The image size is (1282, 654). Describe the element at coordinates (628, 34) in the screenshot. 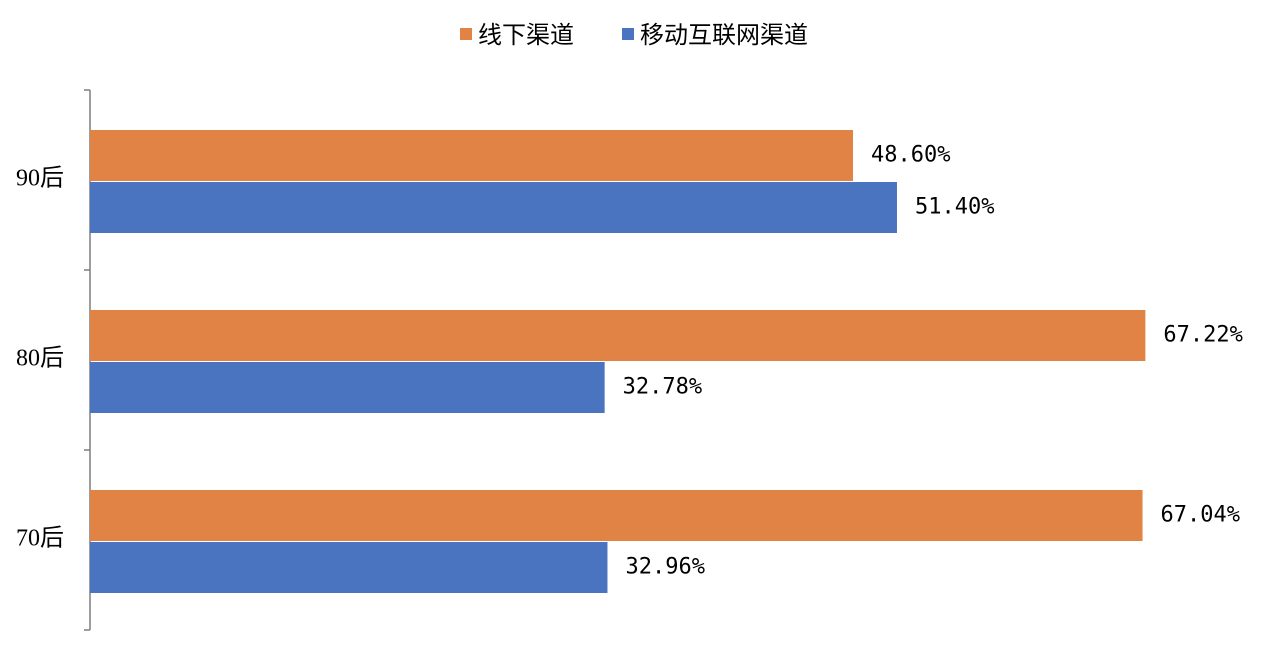

I see `legend-swatch-mobile` at that location.